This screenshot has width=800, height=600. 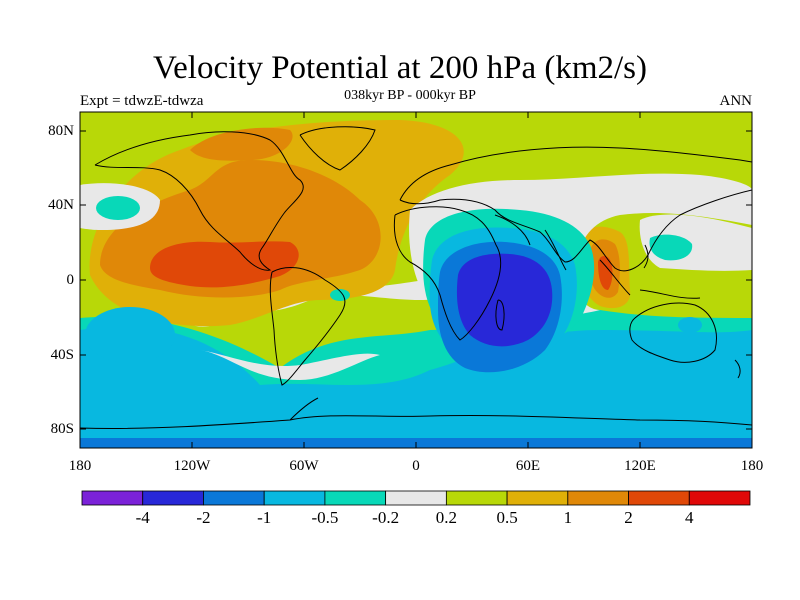 I want to click on colorbar-label: 0.5, so click(x=507, y=517).